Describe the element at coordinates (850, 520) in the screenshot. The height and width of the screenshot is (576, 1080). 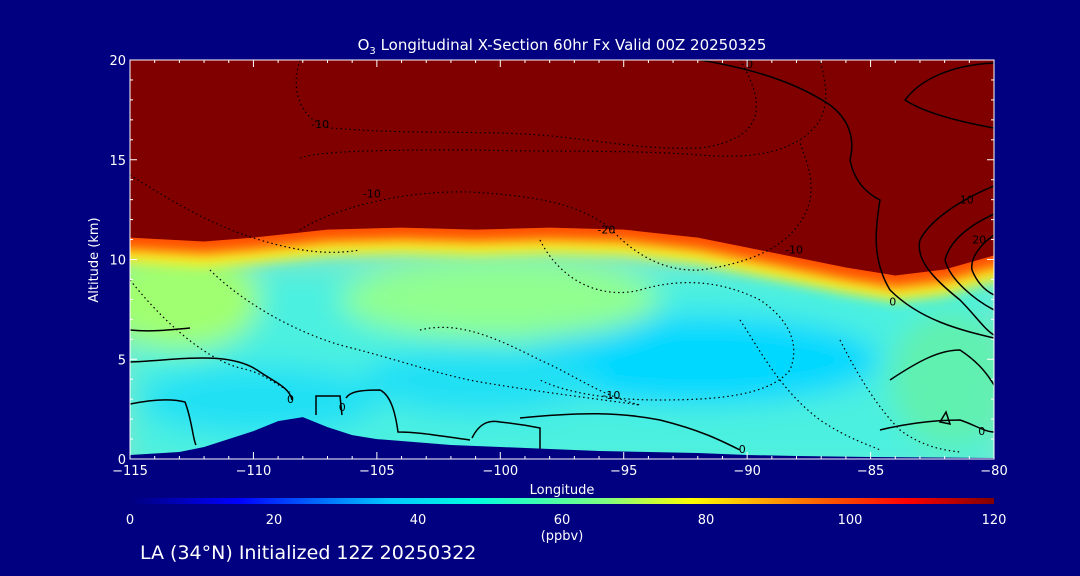
I see `colorbar-tick-label-5: 100` at that location.